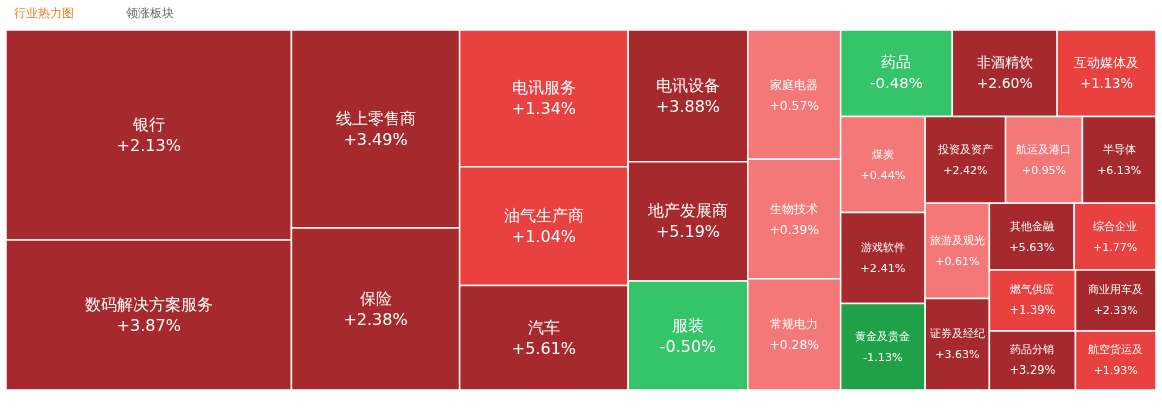 Image resolution: width=1162 pixels, height=409 pixels. Describe the element at coordinates (1032, 289) in the screenshot. I see `category-label: 燃气供应` at that location.